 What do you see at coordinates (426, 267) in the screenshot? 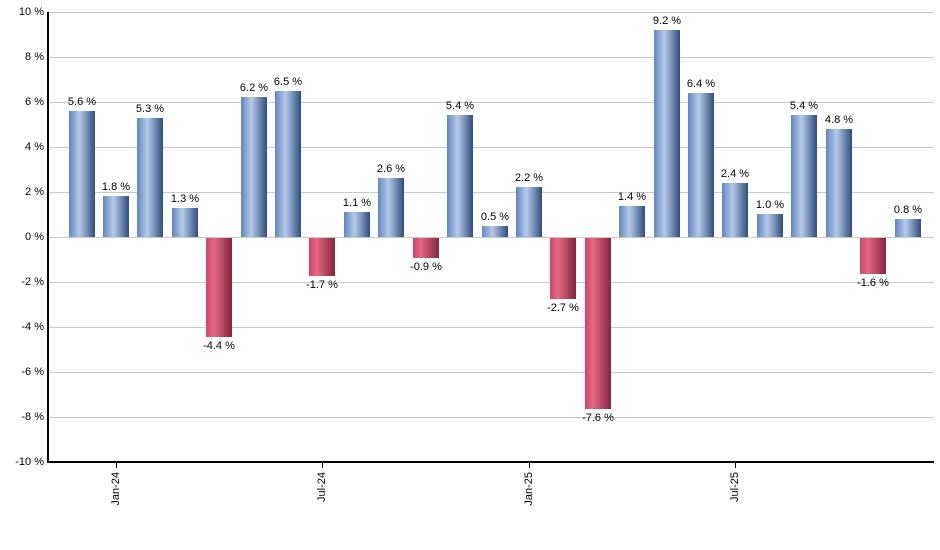
I see `bar-value-label: -0.9 %` at bounding box center [426, 267].